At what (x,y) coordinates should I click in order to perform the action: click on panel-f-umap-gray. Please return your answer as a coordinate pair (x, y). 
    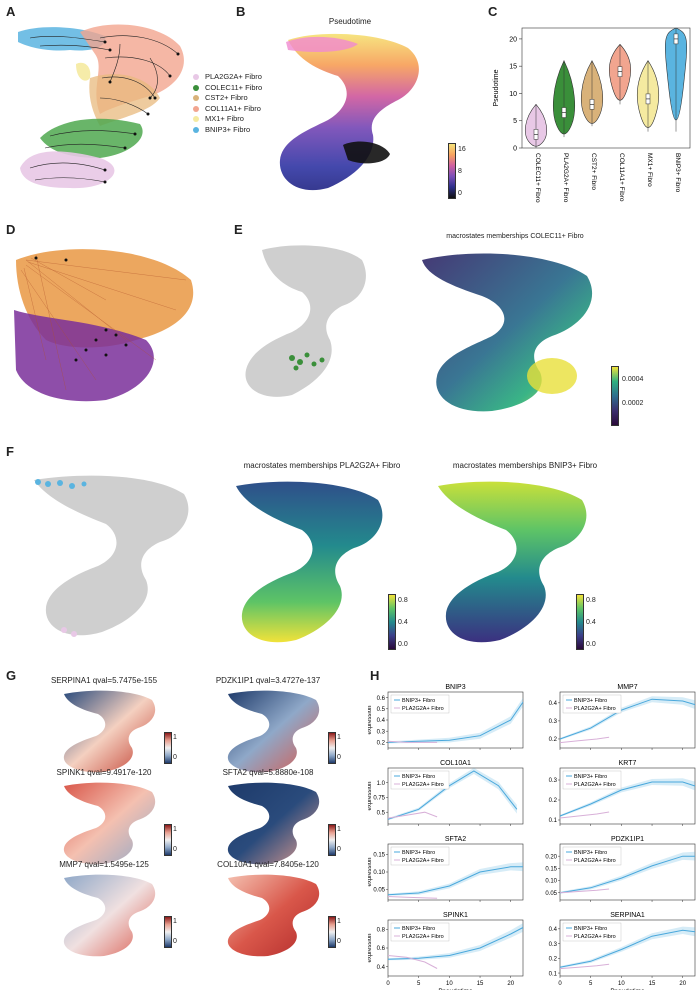
    Looking at the image, I should click on (111, 556).